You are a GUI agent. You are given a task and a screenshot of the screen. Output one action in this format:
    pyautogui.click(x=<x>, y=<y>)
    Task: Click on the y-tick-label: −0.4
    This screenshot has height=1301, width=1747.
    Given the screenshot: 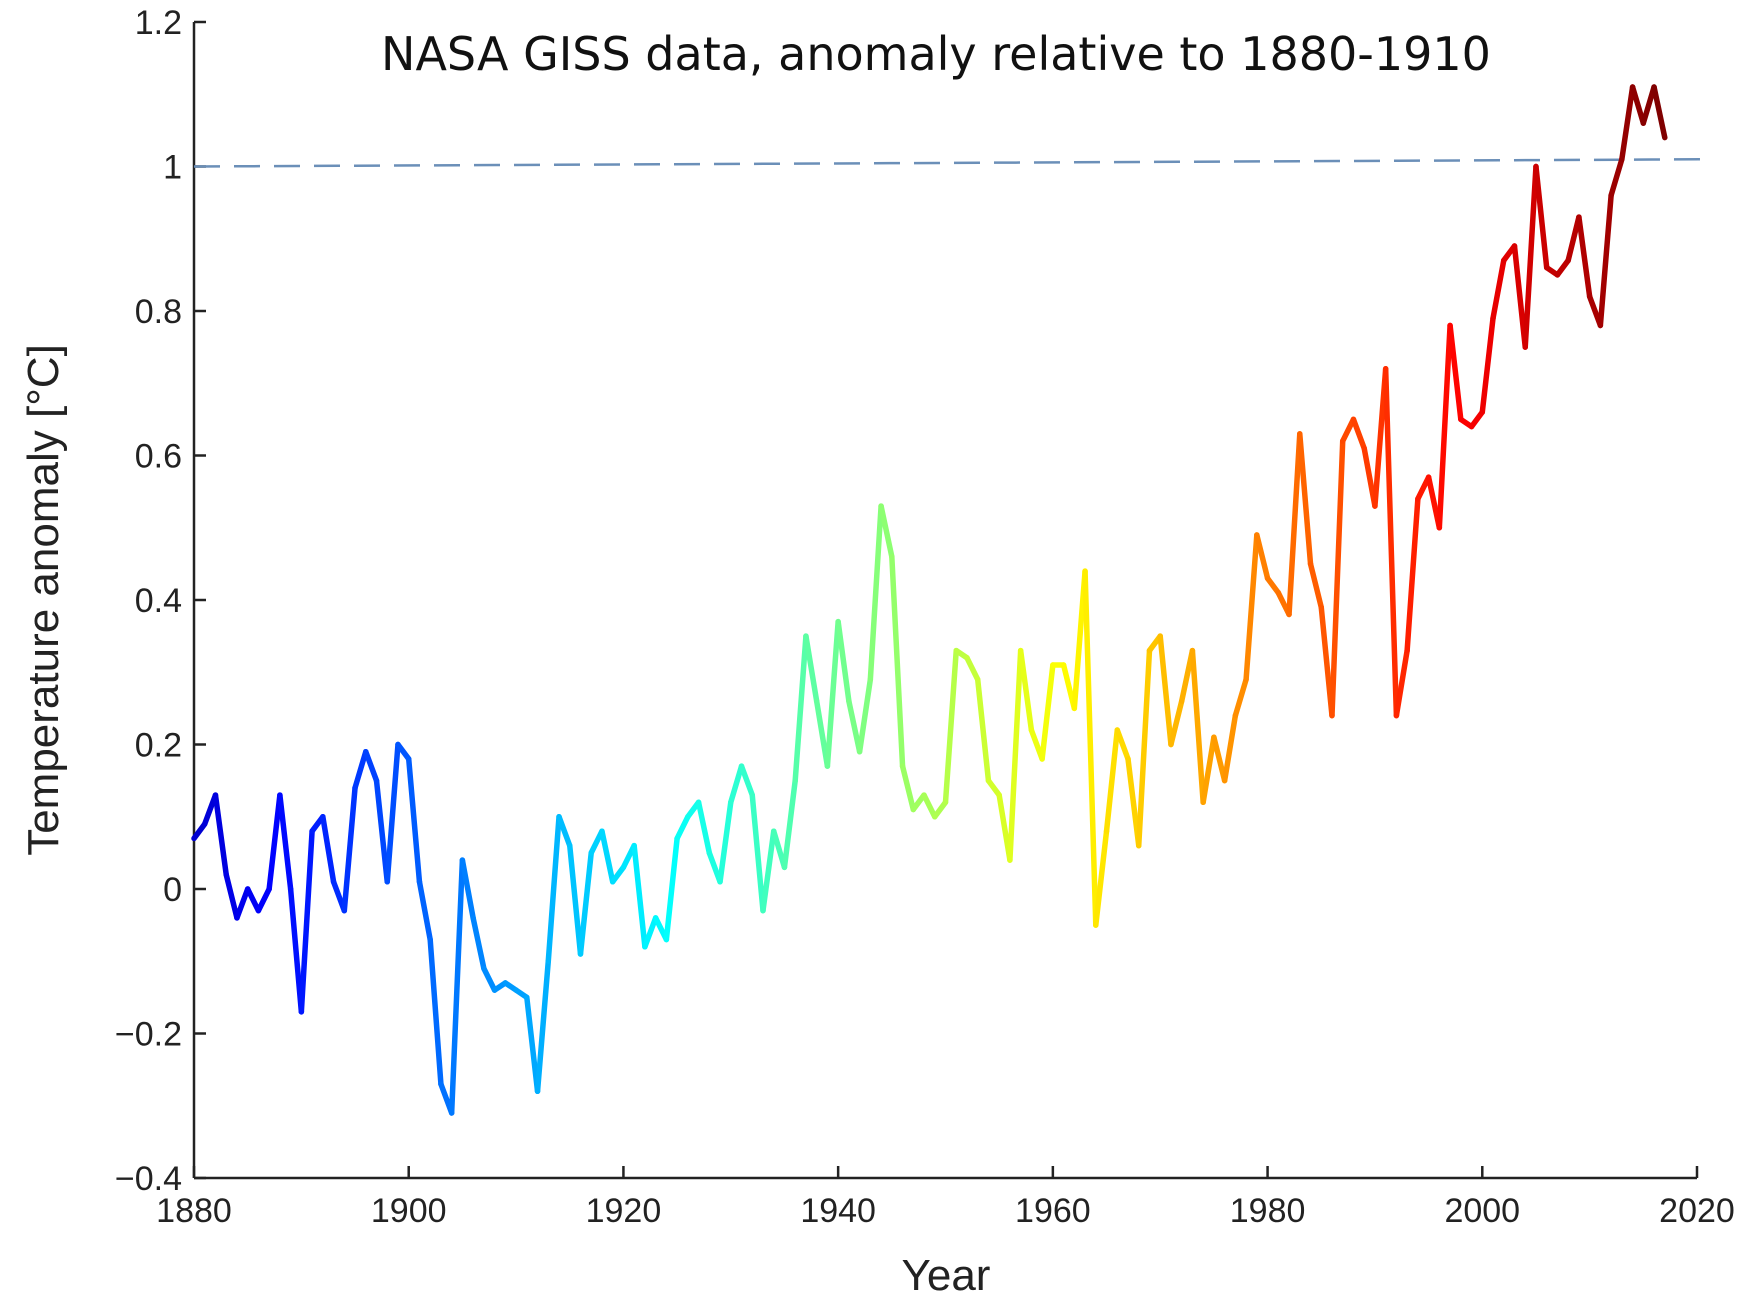 What is the action you would take?
    pyautogui.click(x=148, y=1179)
    